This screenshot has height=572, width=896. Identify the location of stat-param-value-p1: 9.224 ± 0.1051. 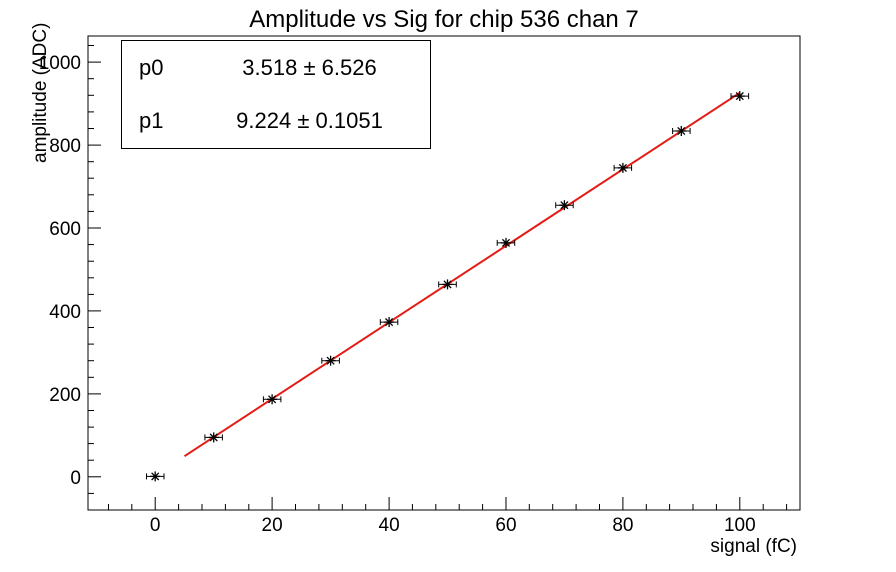
(309, 121).